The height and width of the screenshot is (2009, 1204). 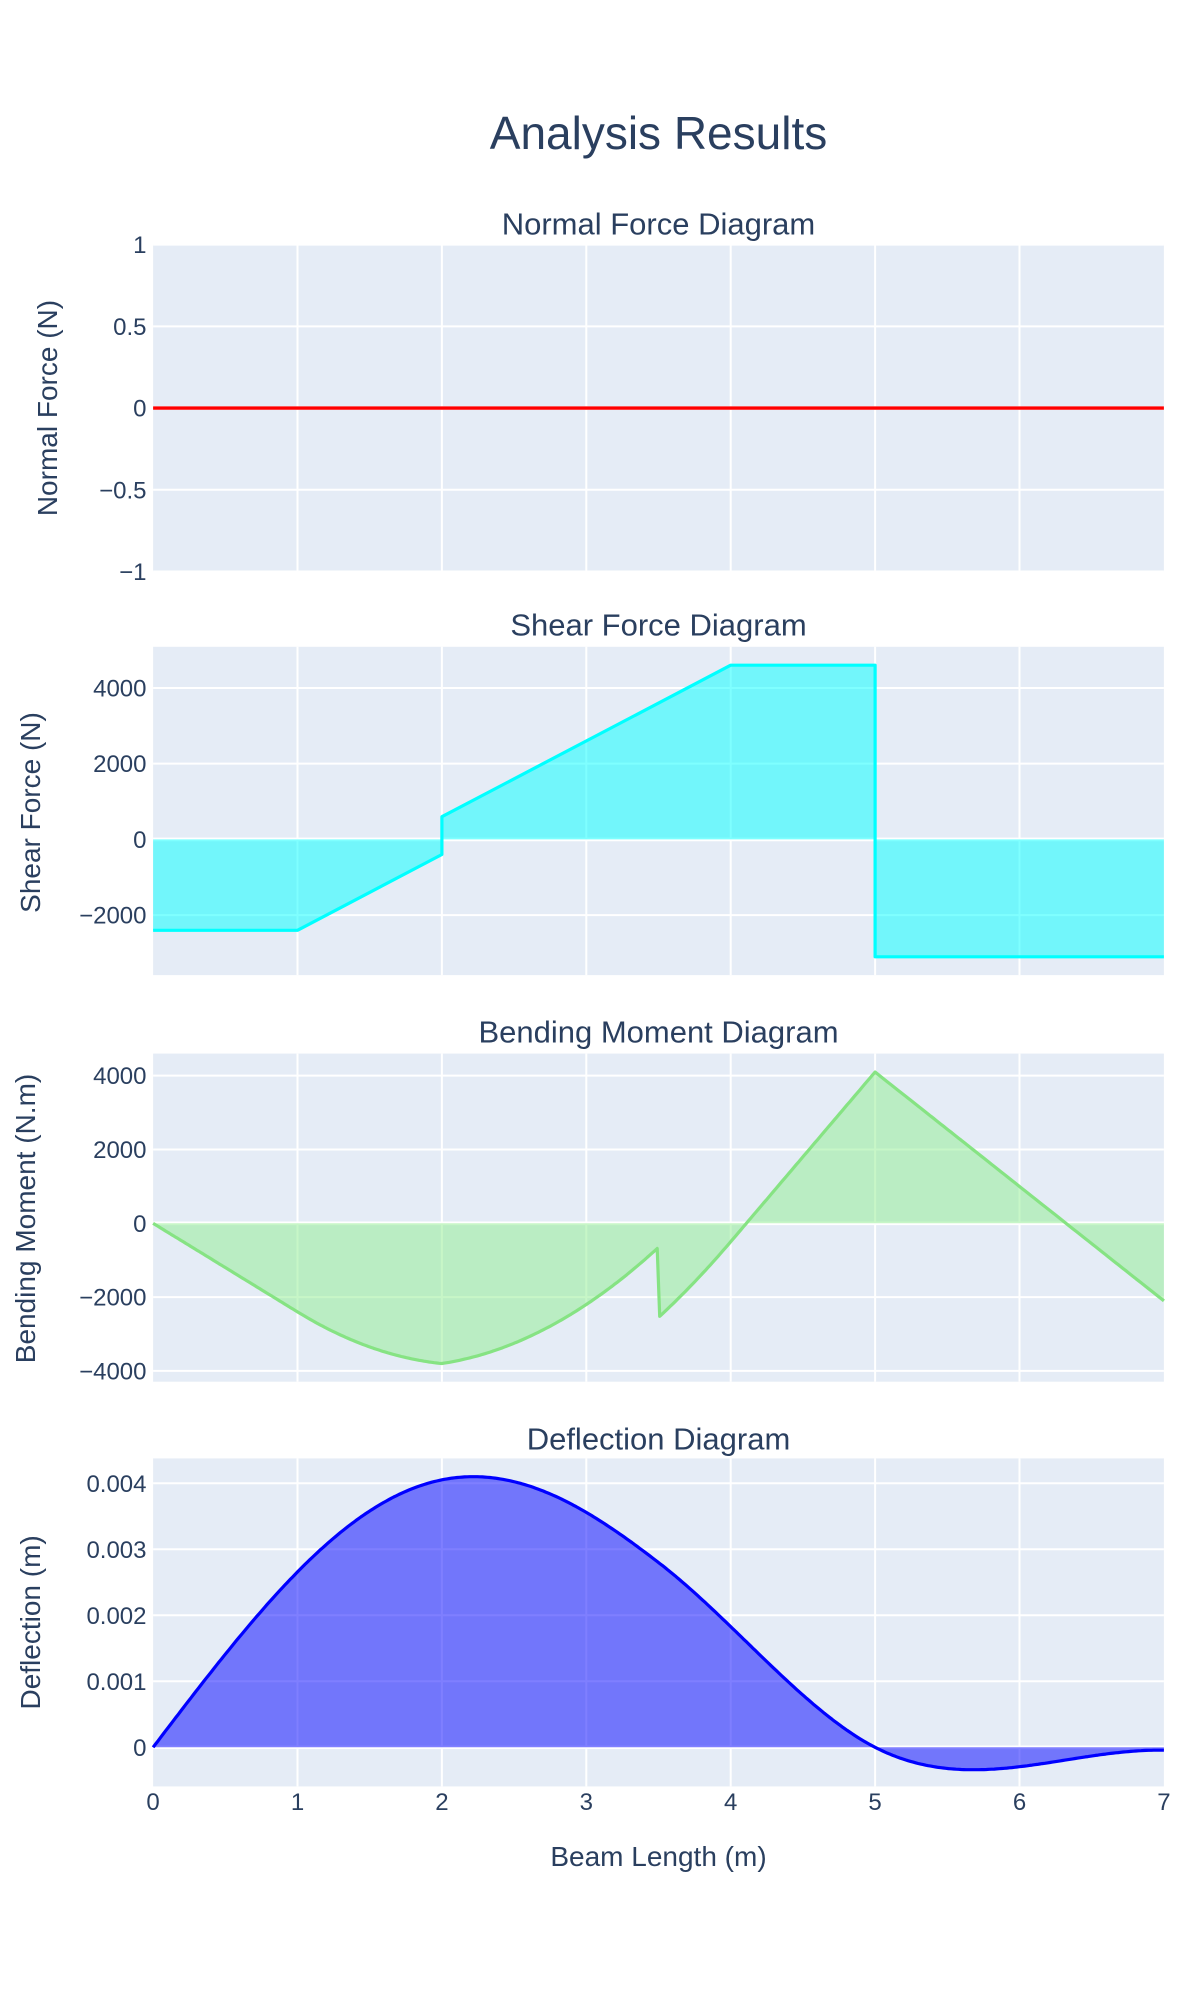 I want to click on svg-text: Beam Length (m), so click(x=658, y=1856).